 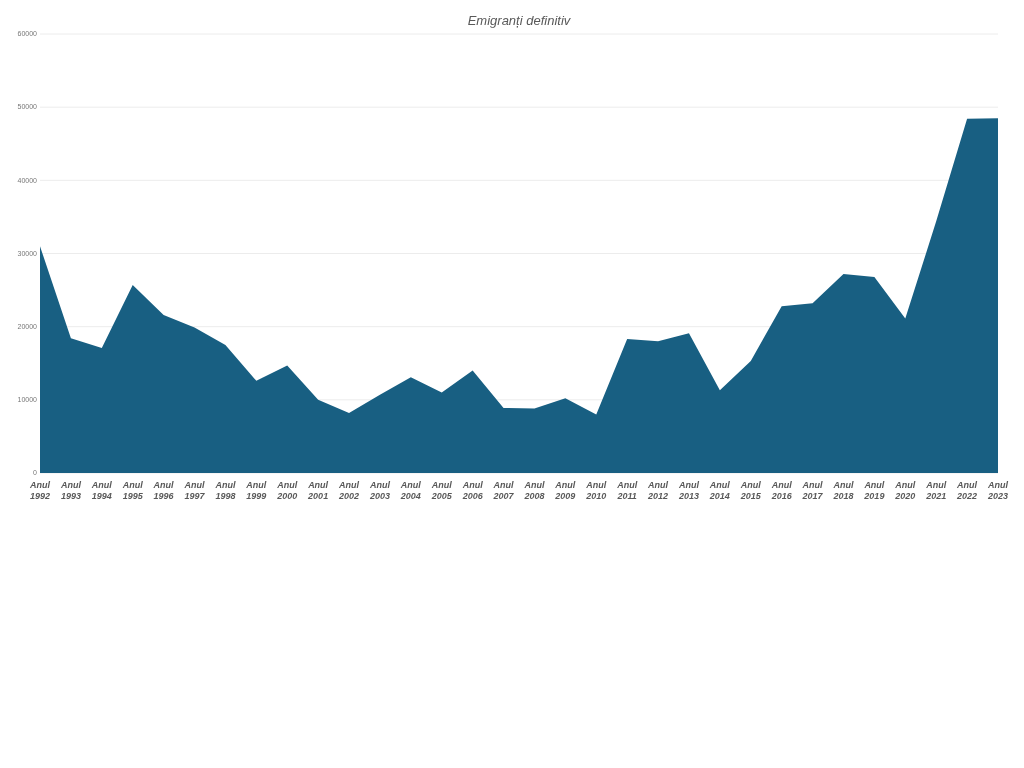 I want to click on x-tick-label: Anul 2014, so click(x=719, y=490).